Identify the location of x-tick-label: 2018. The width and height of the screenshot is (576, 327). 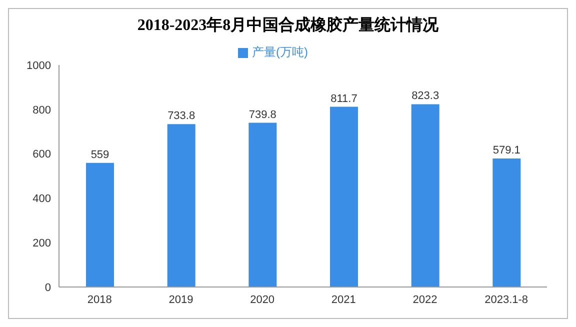
(99, 300).